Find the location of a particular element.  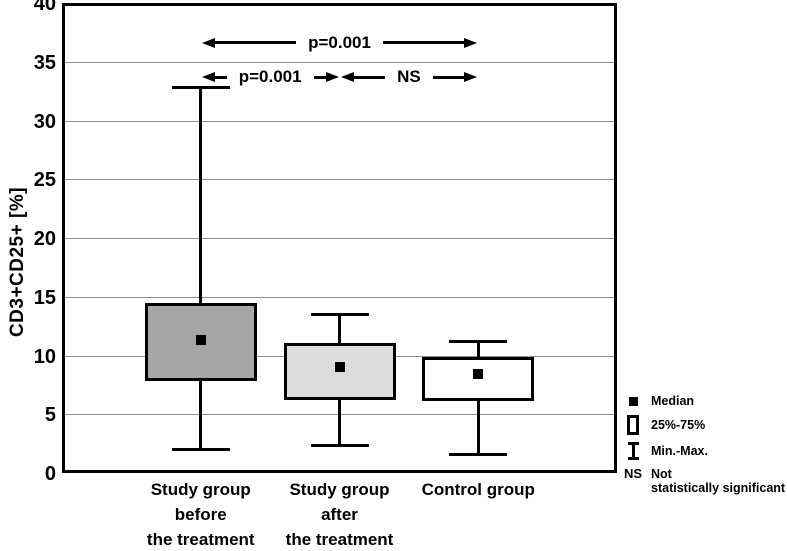

ns-abbreviation: NS is located at coordinates (633, 473).